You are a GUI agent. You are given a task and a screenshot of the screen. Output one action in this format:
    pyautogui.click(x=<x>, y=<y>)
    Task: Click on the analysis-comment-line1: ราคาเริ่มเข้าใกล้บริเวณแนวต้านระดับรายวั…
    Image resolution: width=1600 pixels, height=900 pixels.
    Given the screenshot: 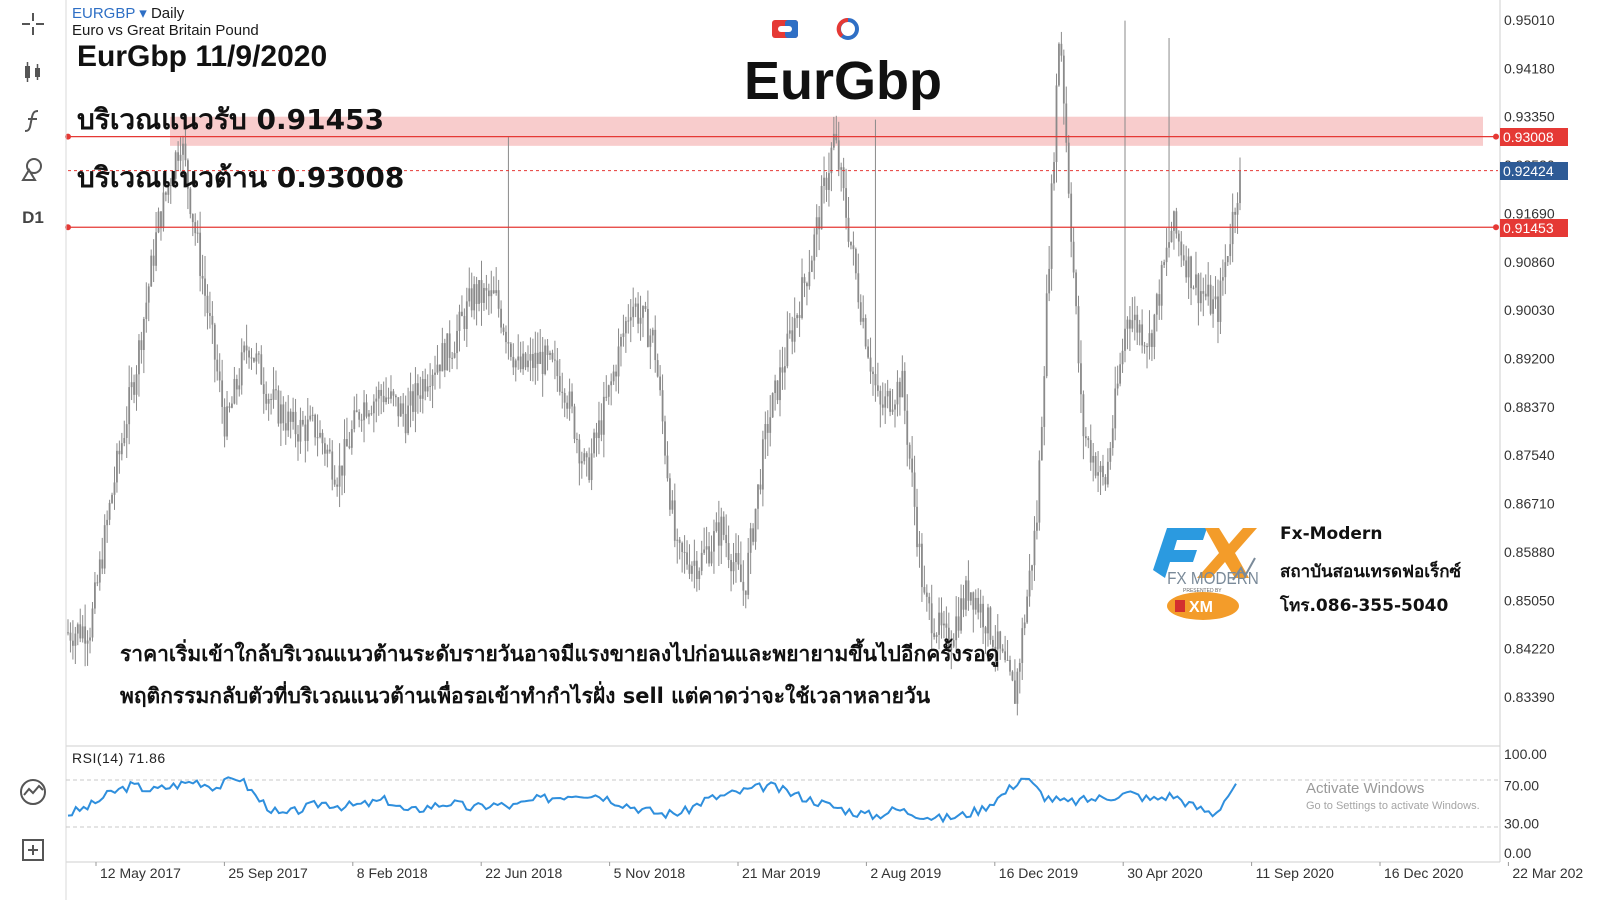 What is the action you would take?
    pyautogui.click(x=560, y=654)
    